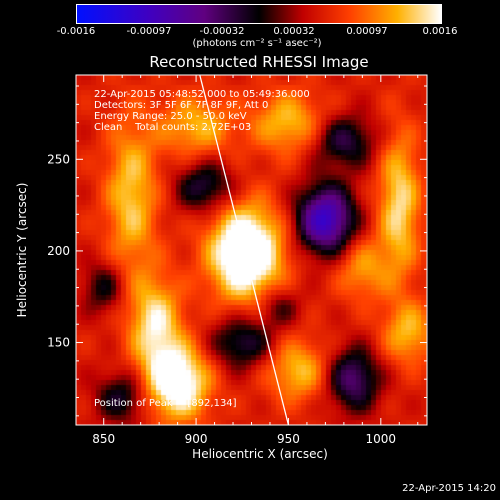 The image size is (500, 500). What do you see at coordinates (288, 439) in the screenshot?
I see `x-tick-label: 950` at bounding box center [288, 439].